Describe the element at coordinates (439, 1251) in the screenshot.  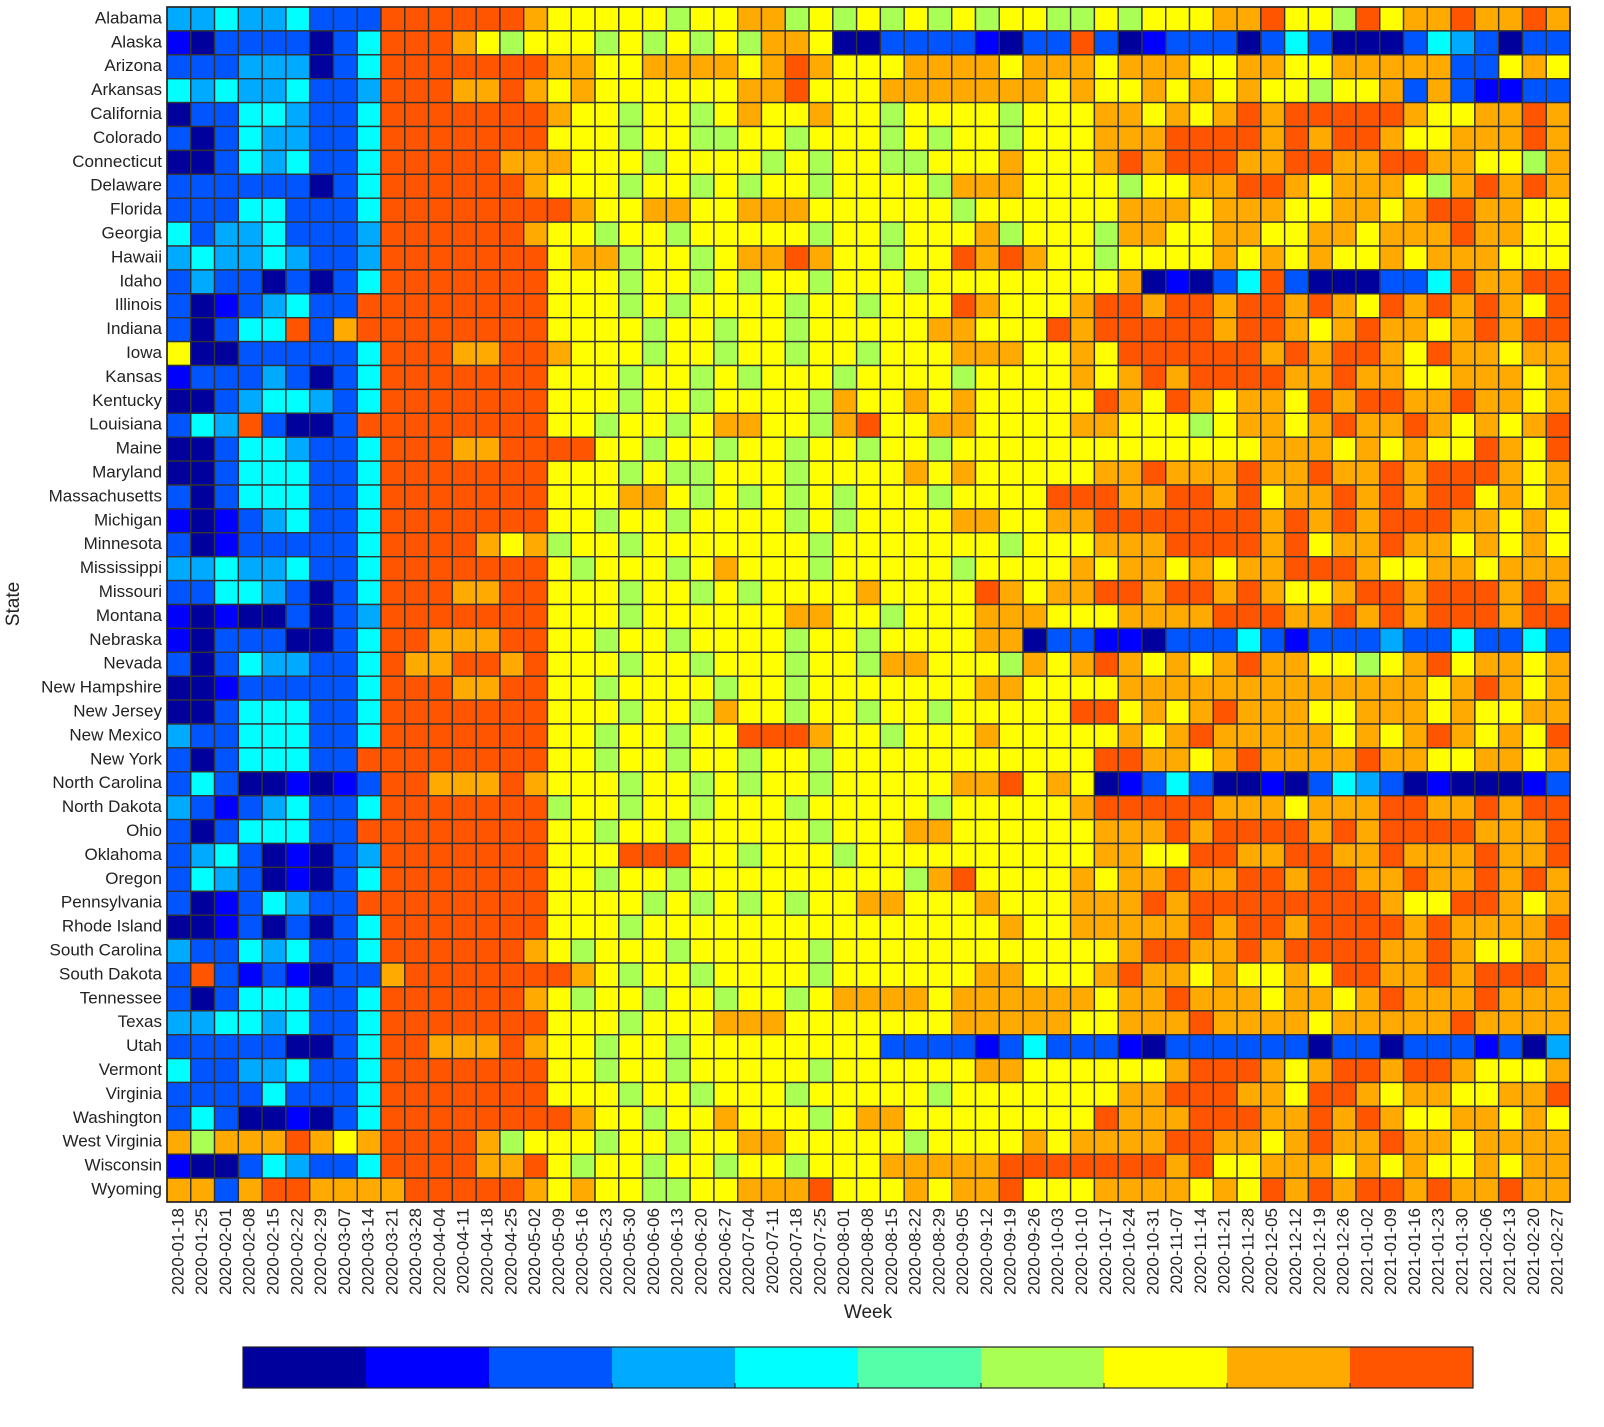
I see `x-tick-label: 2020-04-04` at that location.